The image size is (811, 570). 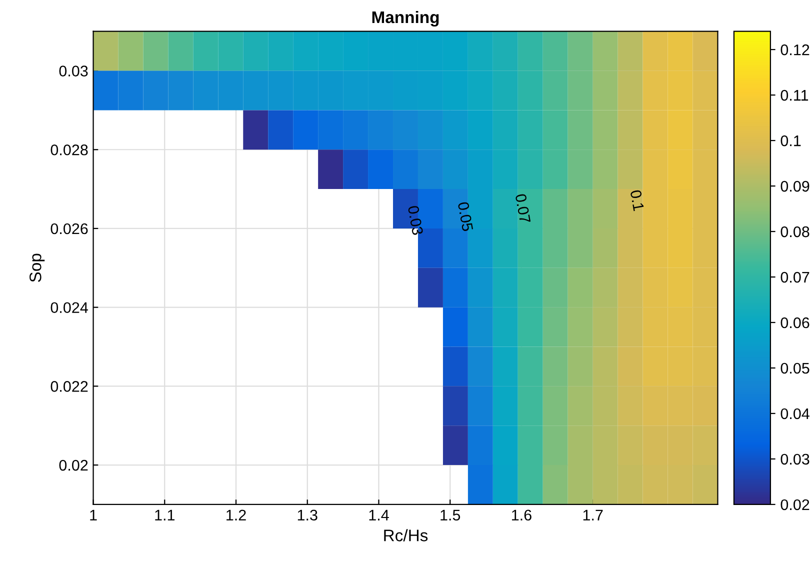 I want to click on y-tick-label: 0.02, so click(x=73, y=465).